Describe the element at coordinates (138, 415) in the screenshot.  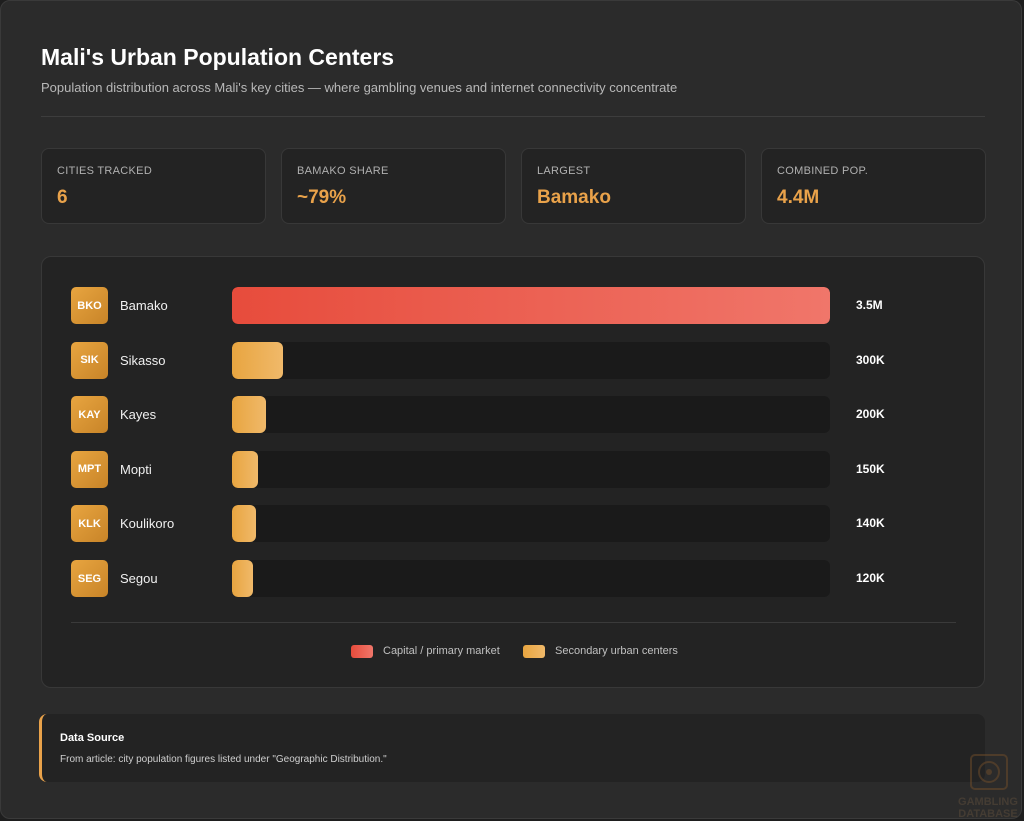
I see `city-label: Kayes` at that location.